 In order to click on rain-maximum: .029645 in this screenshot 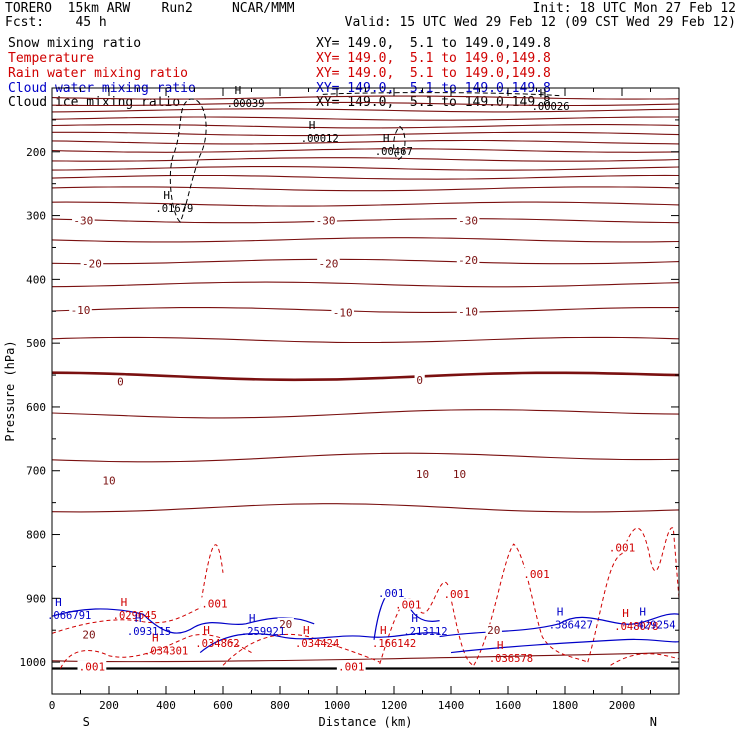, I will do `click(135, 616)`.